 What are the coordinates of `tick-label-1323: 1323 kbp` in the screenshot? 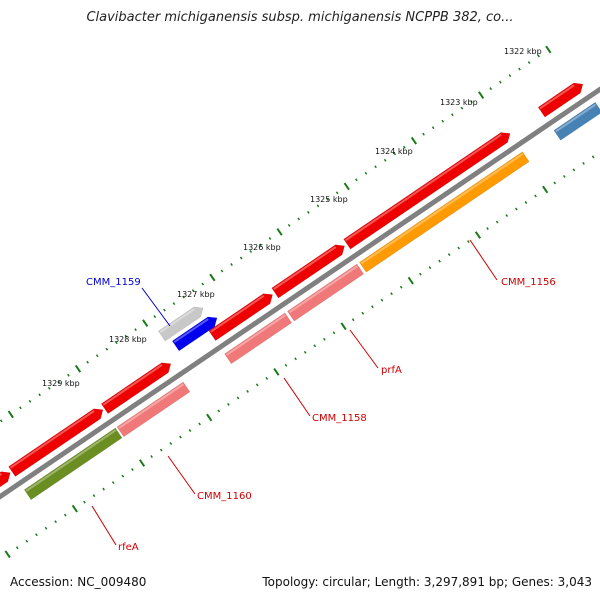 It's located at (459, 102).